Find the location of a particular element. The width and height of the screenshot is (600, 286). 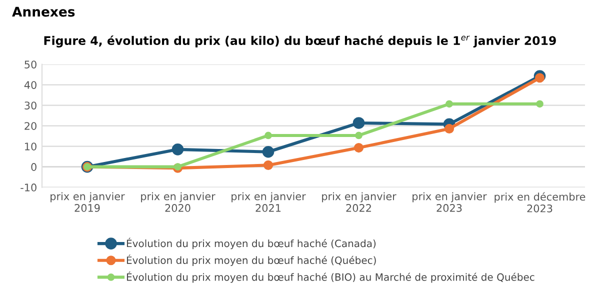

chart-title: Annexes is located at coordinates (43, 11).